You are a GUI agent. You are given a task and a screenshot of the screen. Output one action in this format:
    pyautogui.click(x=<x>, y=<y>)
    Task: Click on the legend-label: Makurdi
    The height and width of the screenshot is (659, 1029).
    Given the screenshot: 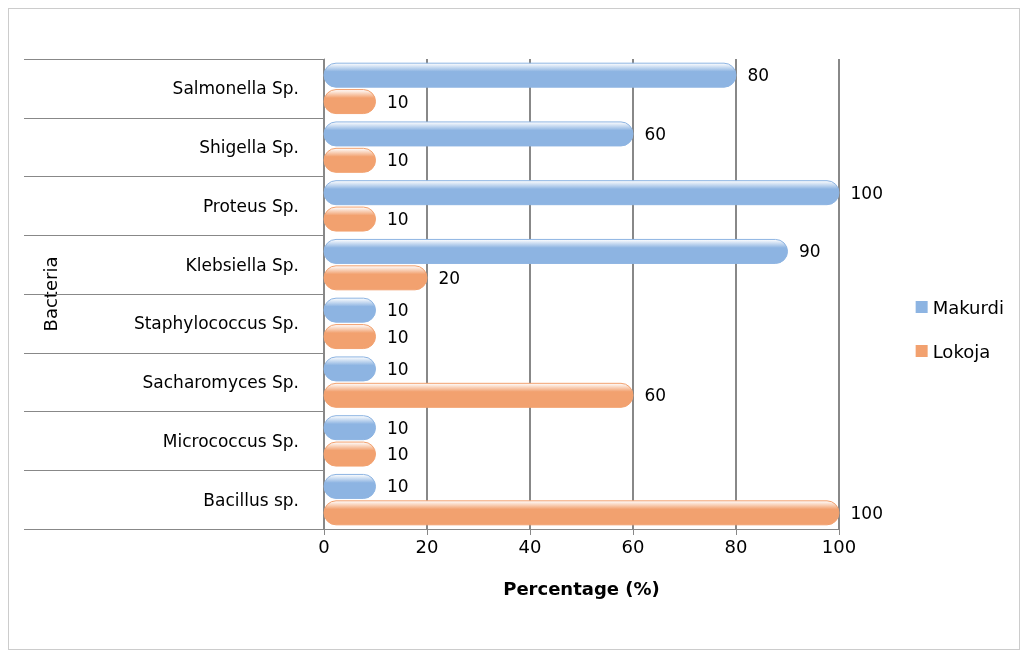 What is the action you would take?
    pyautogui.click(x=968, y=307)
    